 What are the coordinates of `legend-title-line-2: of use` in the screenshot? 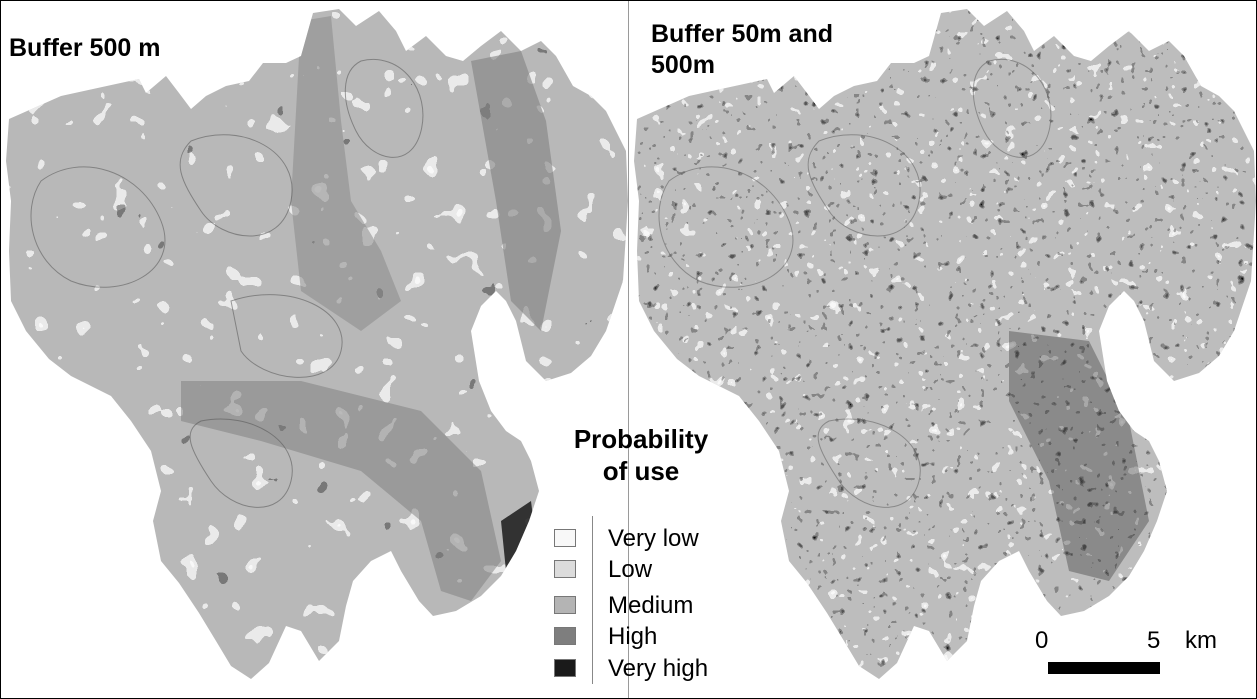 It's located at (641, 471).